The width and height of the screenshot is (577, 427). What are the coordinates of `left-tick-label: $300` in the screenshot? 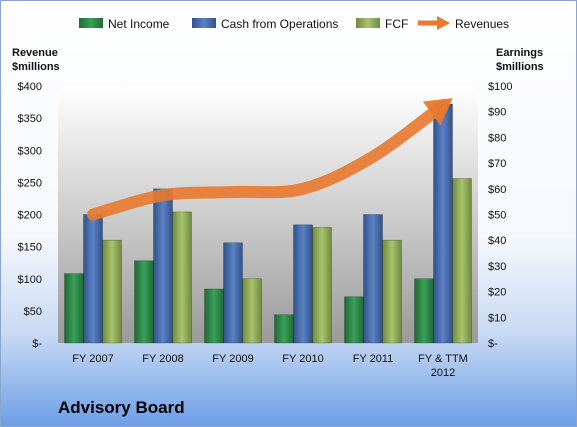 It's located at (30, 151).